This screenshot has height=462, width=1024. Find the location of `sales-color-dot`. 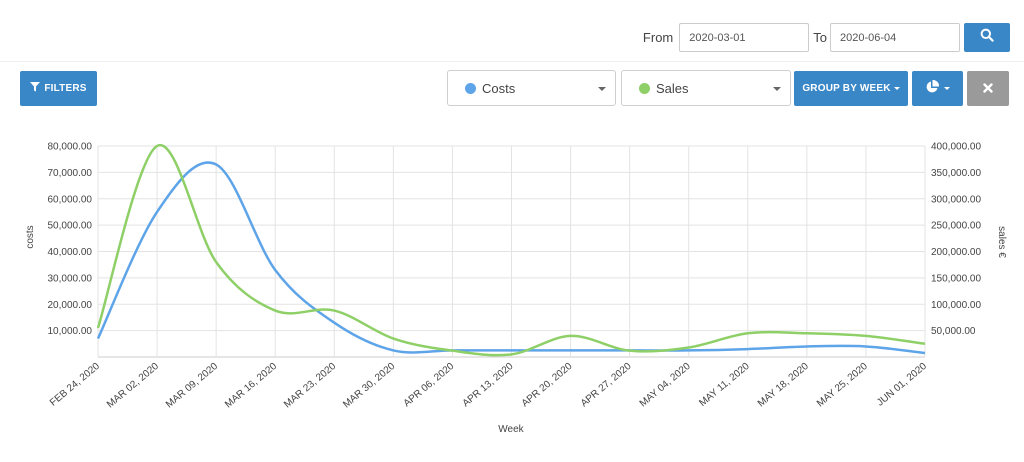

sales-color-dot is located at coordinates (644, 88).